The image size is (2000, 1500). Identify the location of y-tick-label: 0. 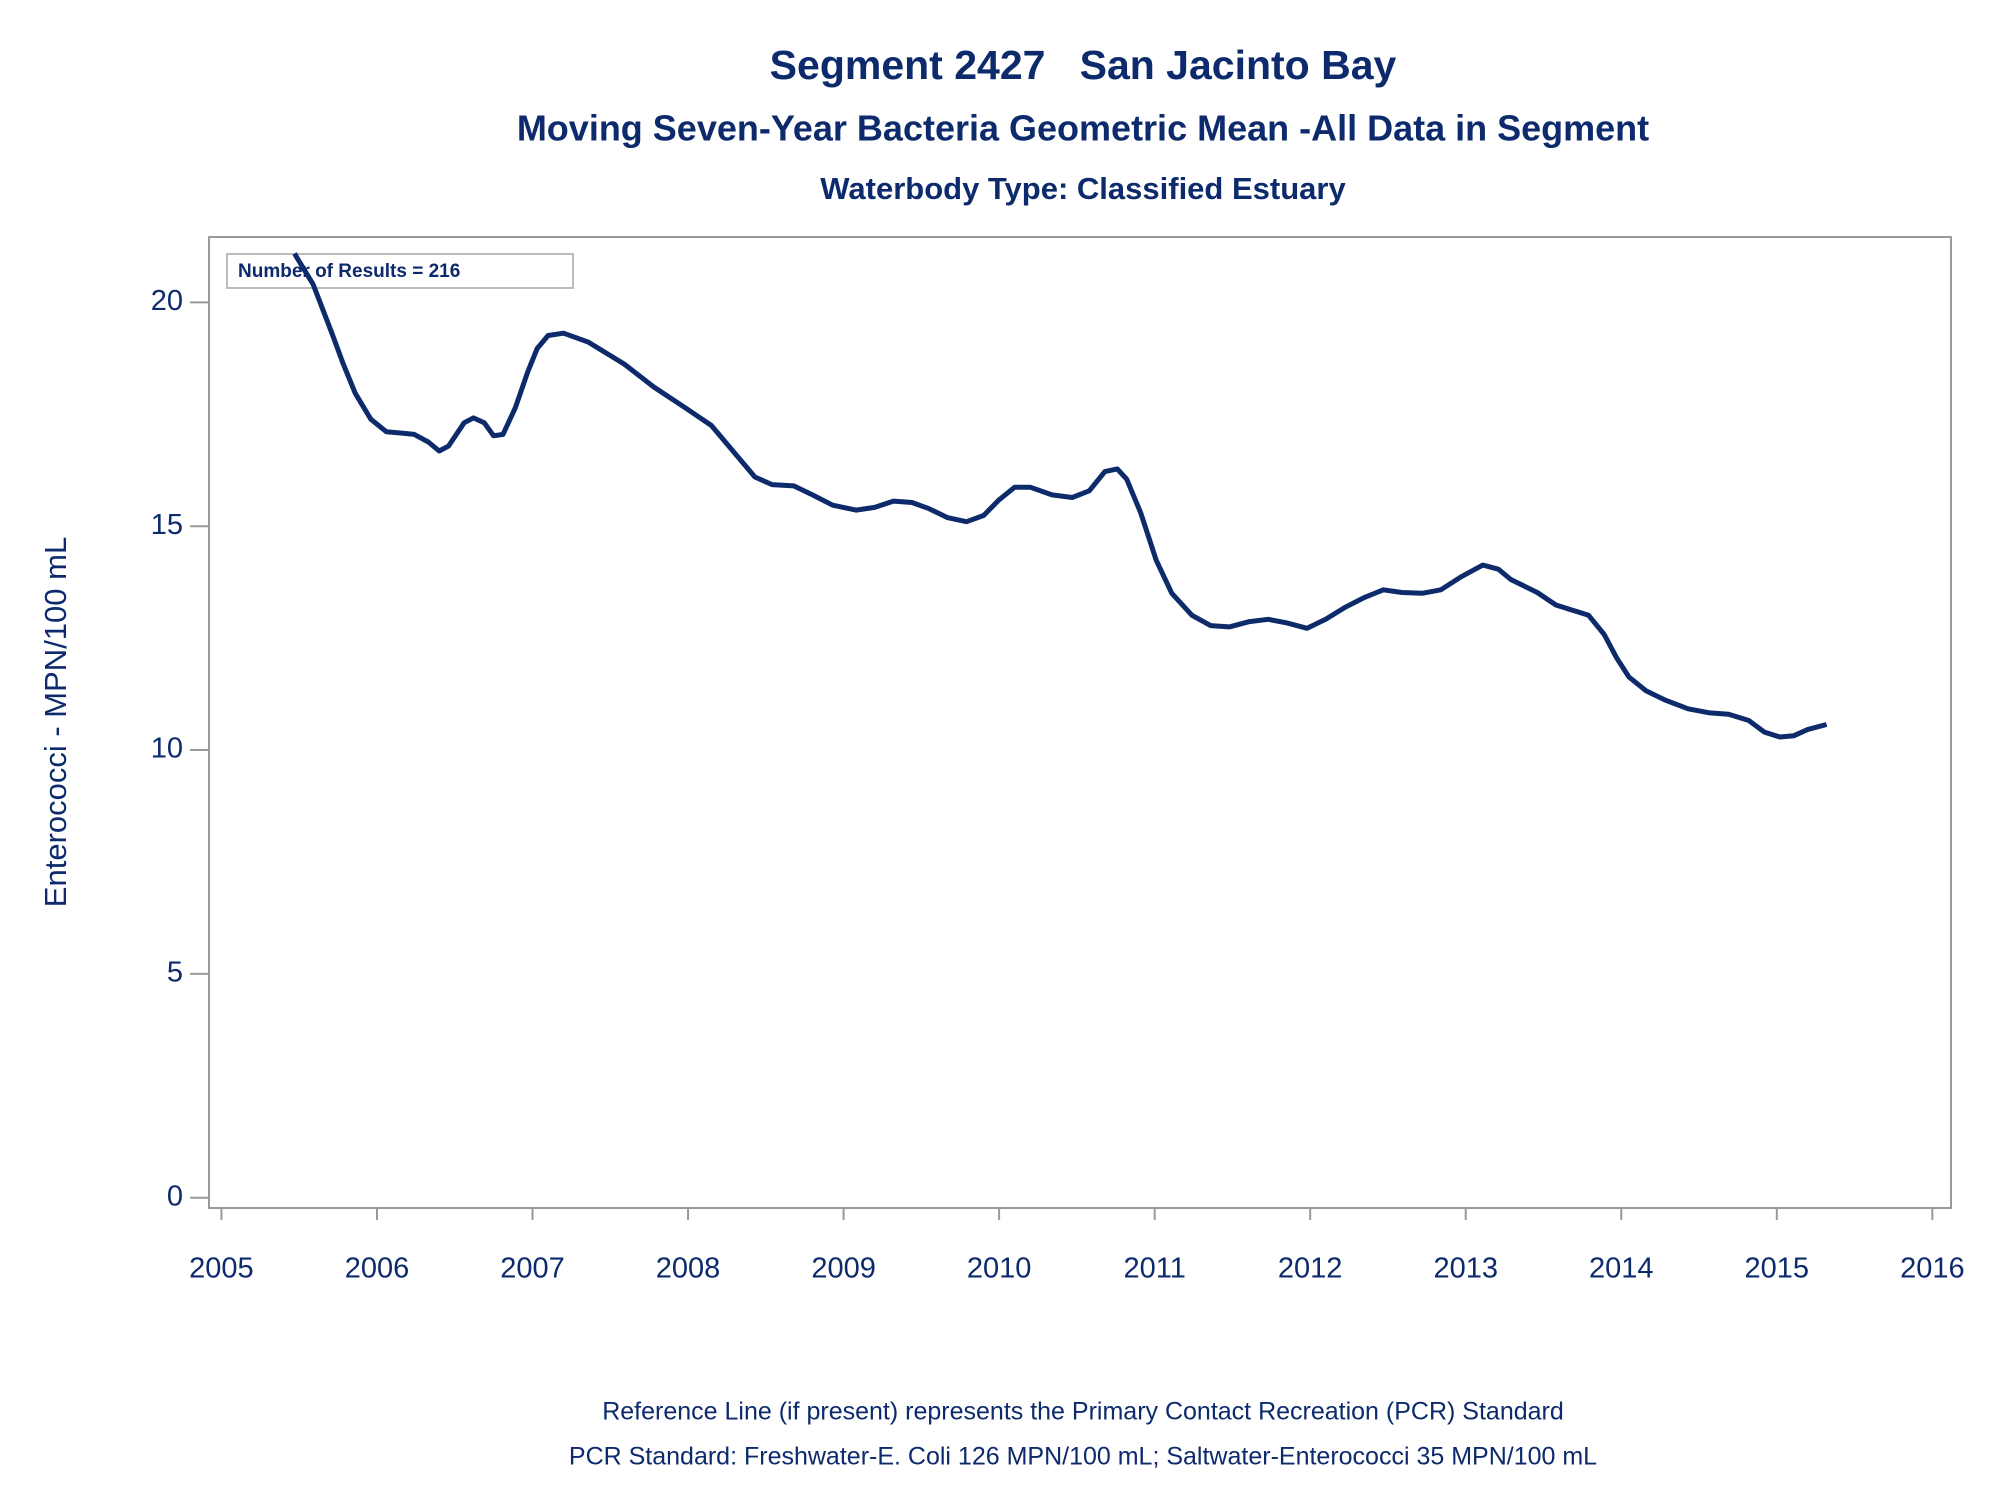
(175, 1196).